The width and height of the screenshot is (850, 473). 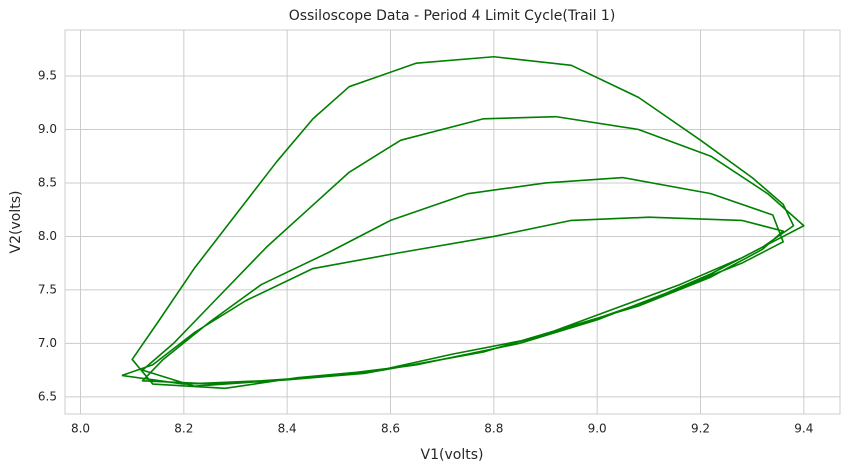 I want to click on x-axis-label: V1(volts), so click(x=452, y=455).